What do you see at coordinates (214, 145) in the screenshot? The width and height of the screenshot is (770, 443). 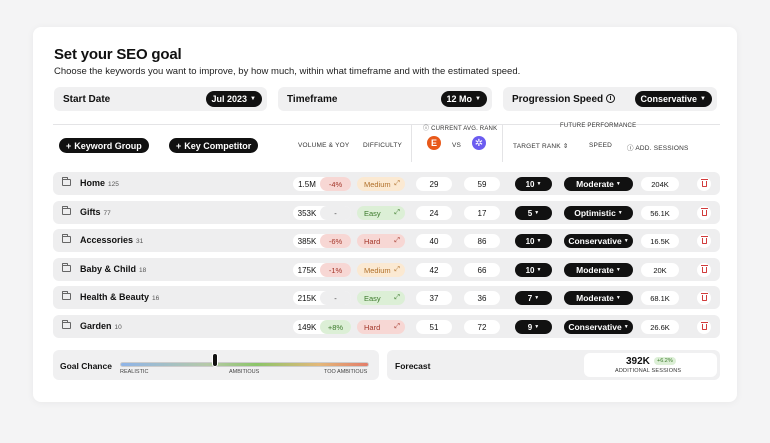 I see `add-key-competitor-button: + Key Competitor` at bounding box center [214, 145].